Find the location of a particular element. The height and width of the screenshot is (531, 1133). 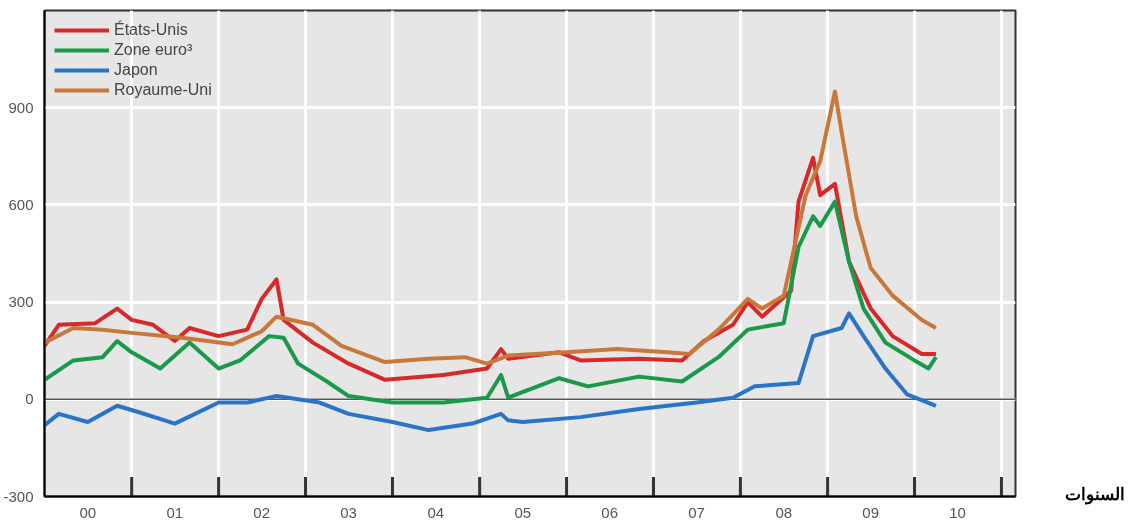

legend-label: États-Unis is located at coordinates (151, 30).